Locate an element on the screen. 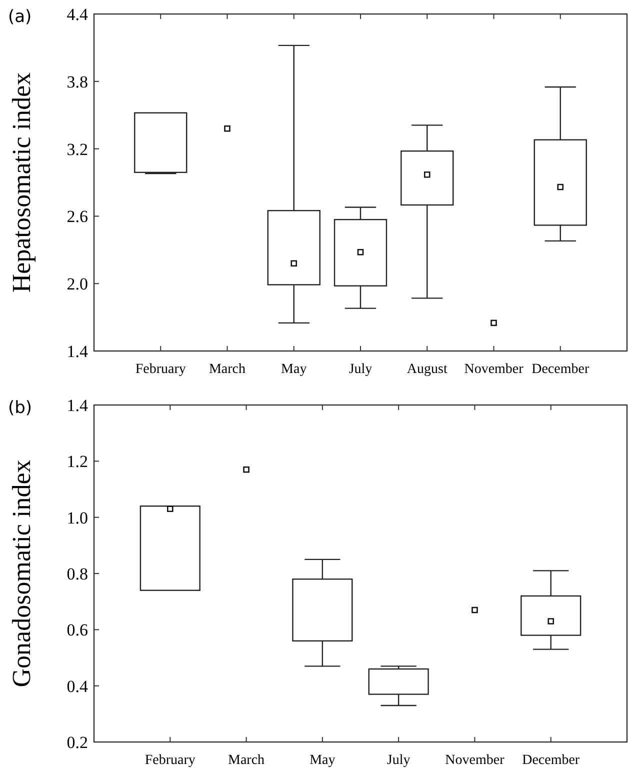 The height and width of the screenshot is (782, 630). y-tick-label: 1.0 is located at coordinates (77, 518).